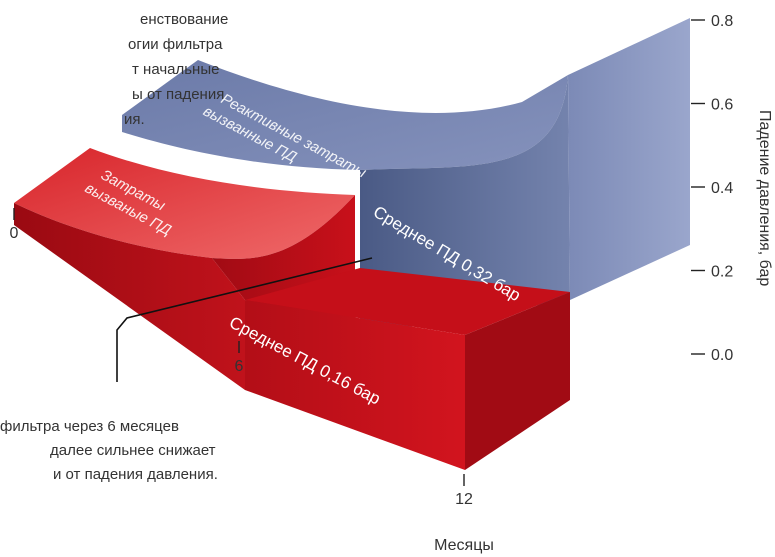 This screenshot has height=557, width=775. I want to click on y-tick-label-3: 0.6, so click(722, 105).